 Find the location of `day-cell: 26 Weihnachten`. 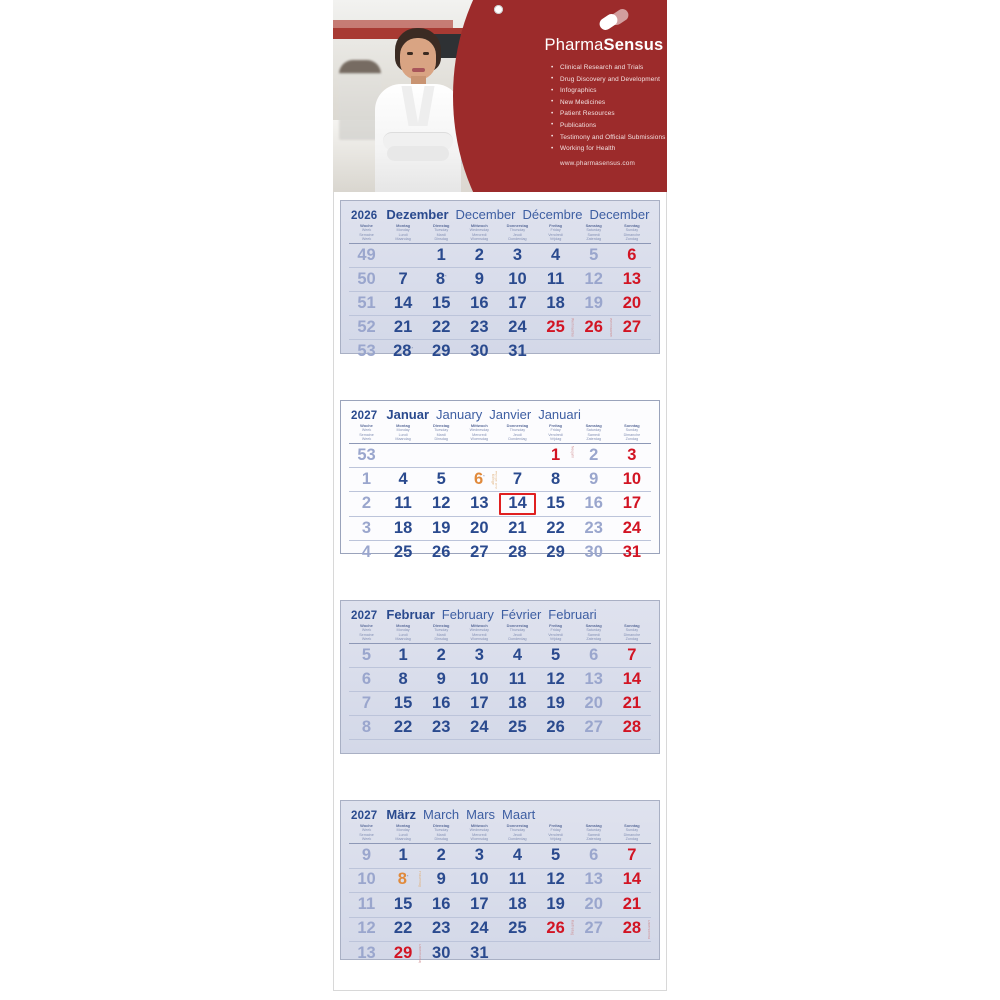

day-cell: 26 Weihnachten is located at coordinates (593, 328).